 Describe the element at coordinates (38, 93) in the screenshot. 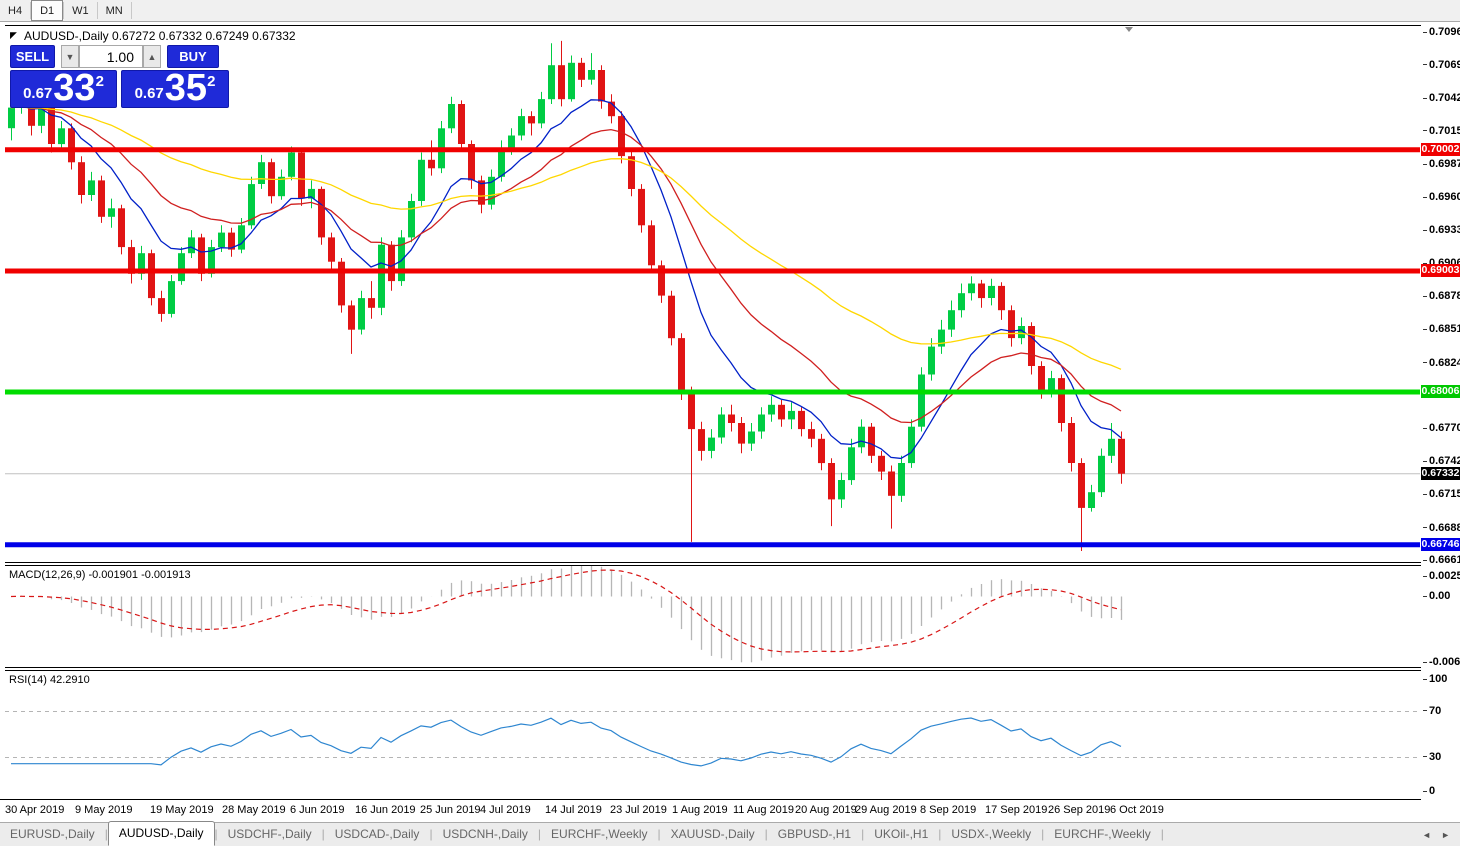

I see `sell-price-prefix: 0.67` at that location.